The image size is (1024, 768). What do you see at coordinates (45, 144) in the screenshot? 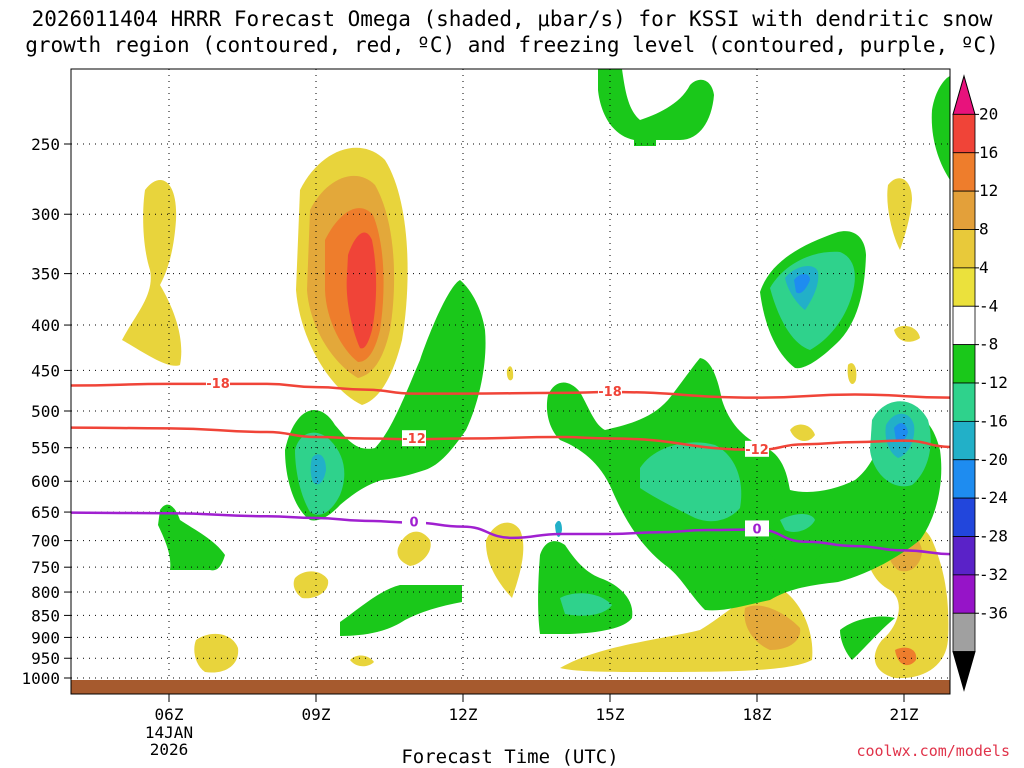
I see `y-tick-label: 250` at bounding box center [45, 144].